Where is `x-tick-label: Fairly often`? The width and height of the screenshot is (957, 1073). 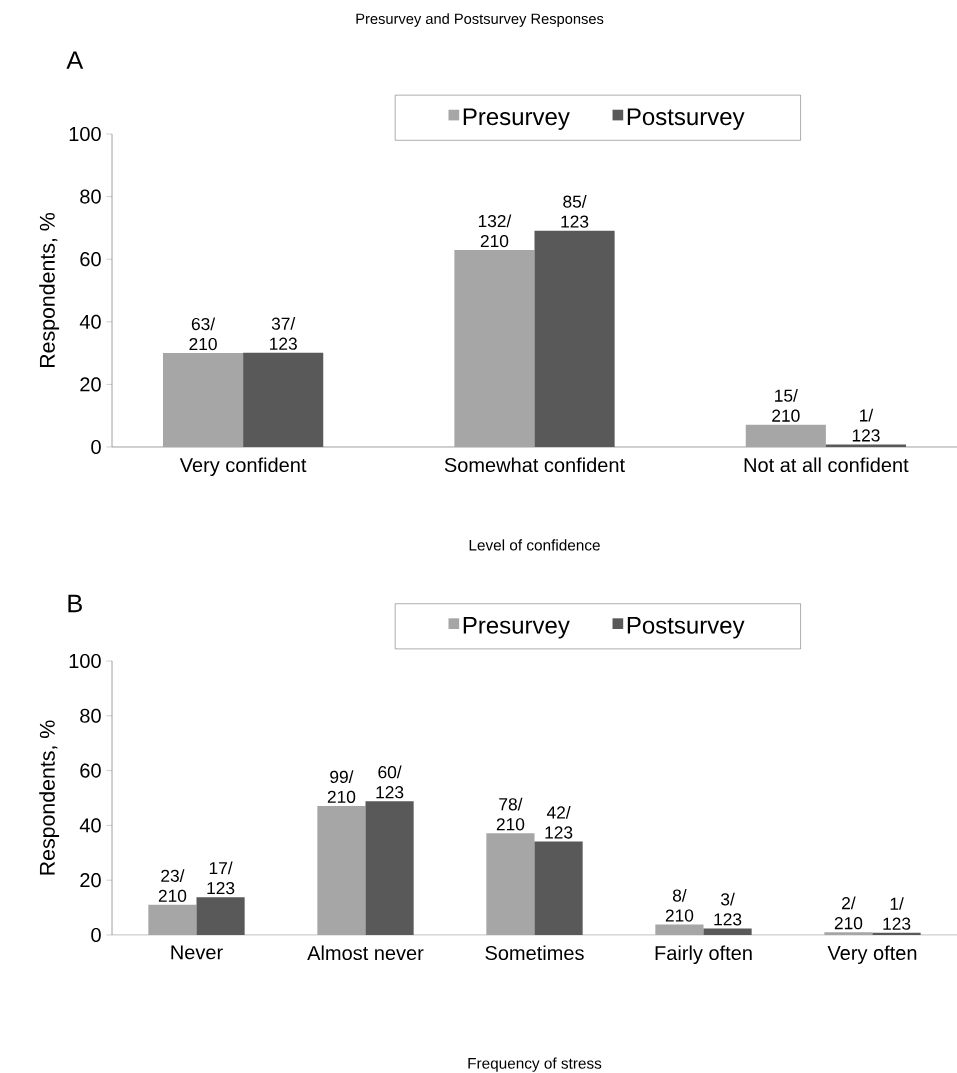 x-tick-label: Fairly often is located at coordinates (703, 955).